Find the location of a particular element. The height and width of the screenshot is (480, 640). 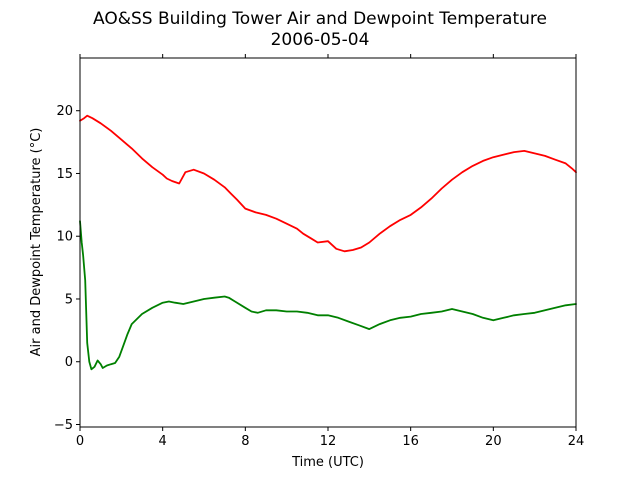

chart-subtitle: 2006-05-04 is located at coordinates (320, 40).